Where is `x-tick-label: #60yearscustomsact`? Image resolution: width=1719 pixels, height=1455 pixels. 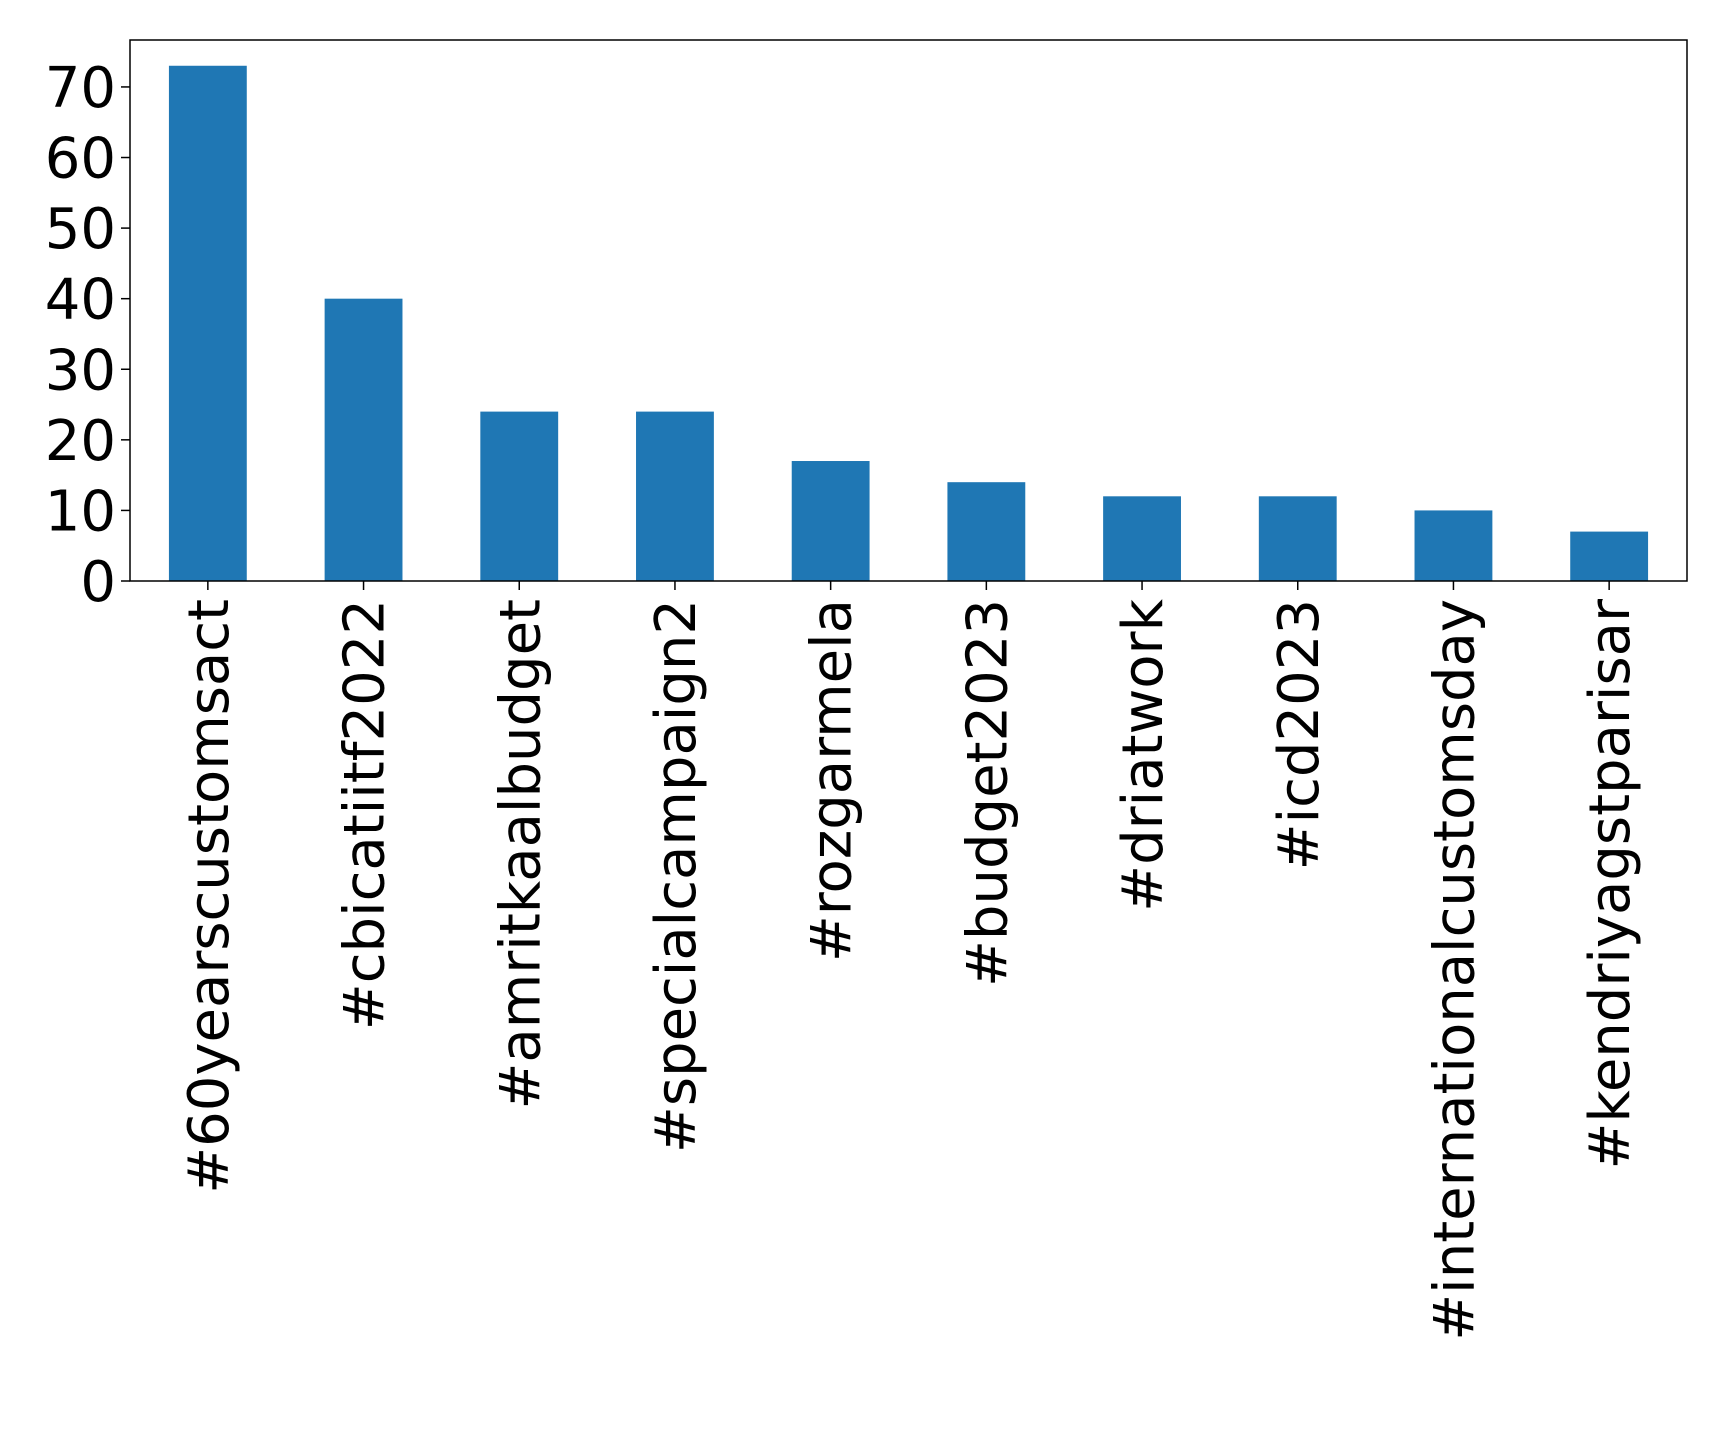 x-tick-label: #60yearscustomsact is located at coordinates (209, 896).